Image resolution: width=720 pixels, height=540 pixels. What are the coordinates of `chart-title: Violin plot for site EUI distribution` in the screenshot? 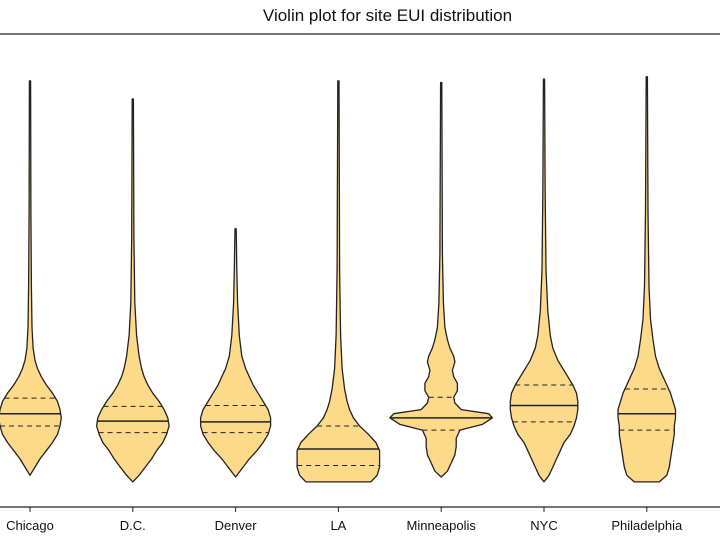 It's located at (387, 15).